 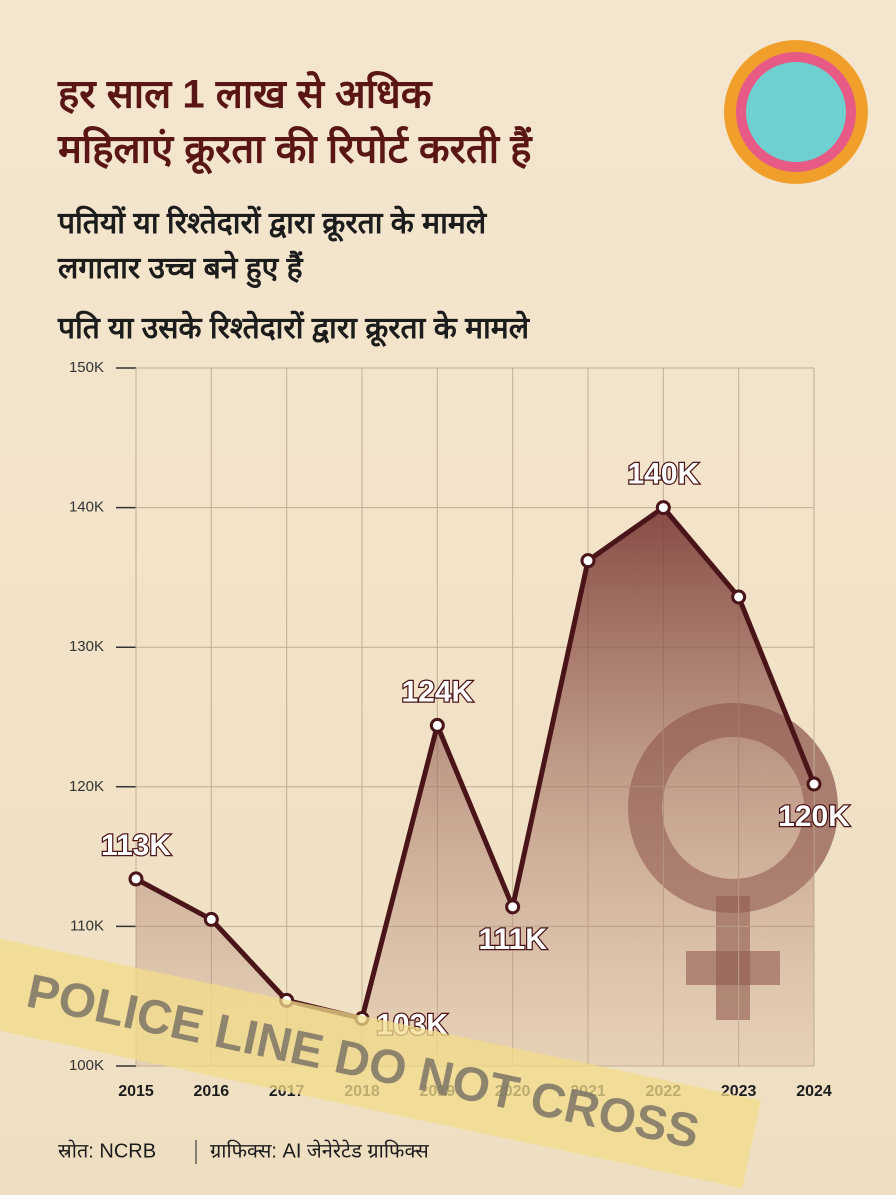 What do you see at coordinates (814, 816) in the screenshot?
I see `value-label: 120K` at bounding box center [814, 816].